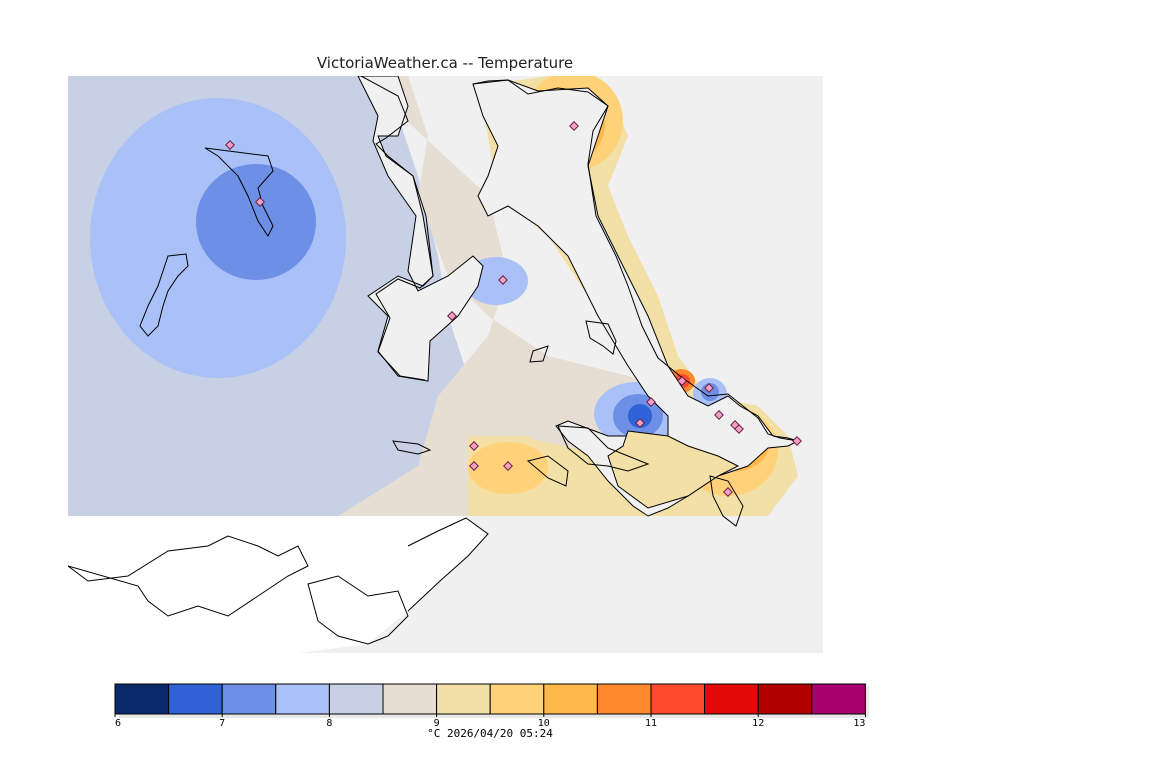 The image size is (1152, 768). I want to click on legend-tick-label: 11, so click(651, 722).